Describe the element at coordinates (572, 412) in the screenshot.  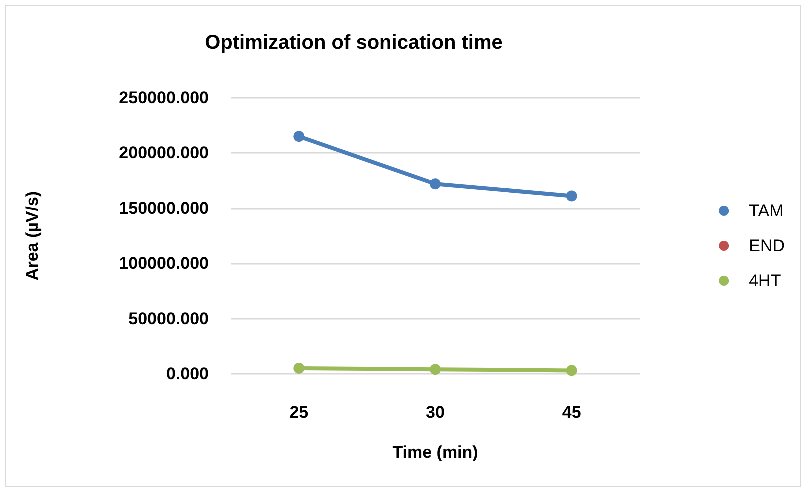
I see `x-tick-label: 45` at that location.